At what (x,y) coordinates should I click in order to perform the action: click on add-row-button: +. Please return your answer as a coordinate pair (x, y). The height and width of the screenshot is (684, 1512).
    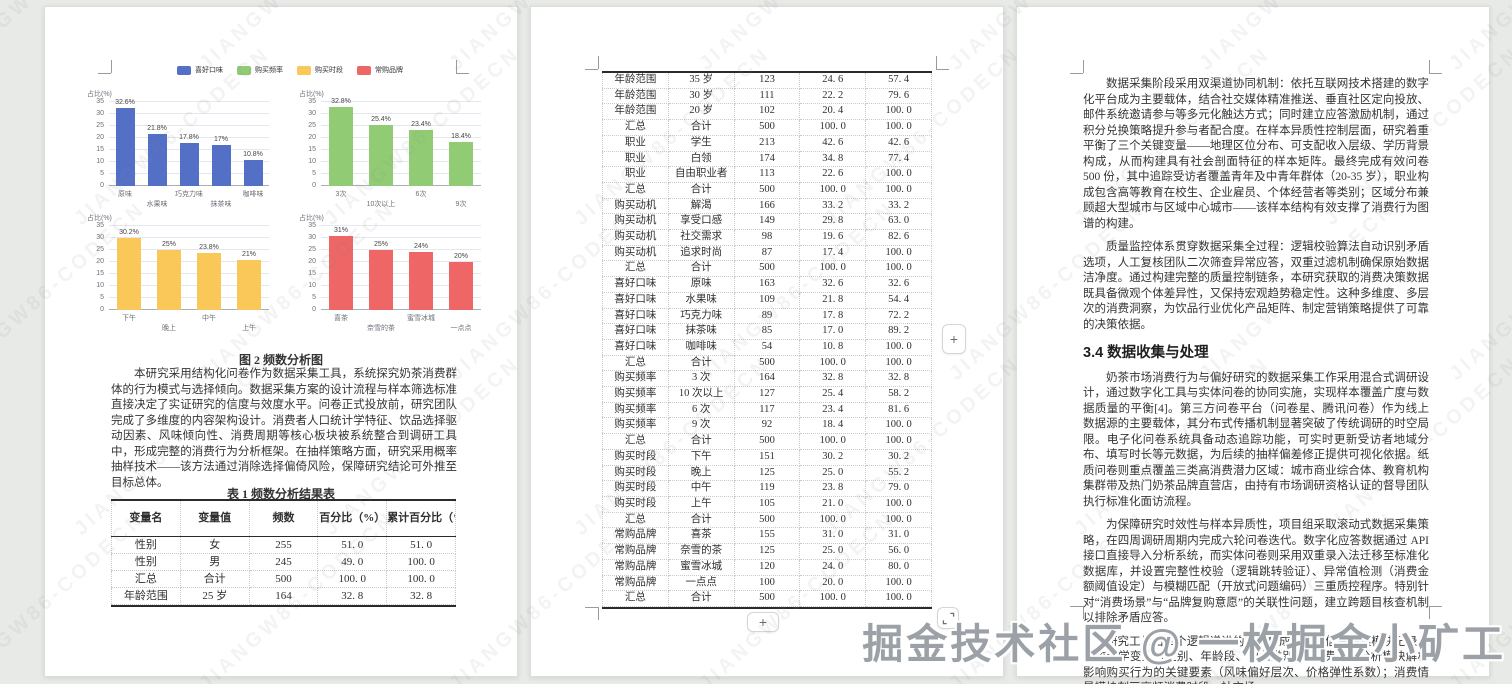
    Looking at the image, I should click on (763, 622).